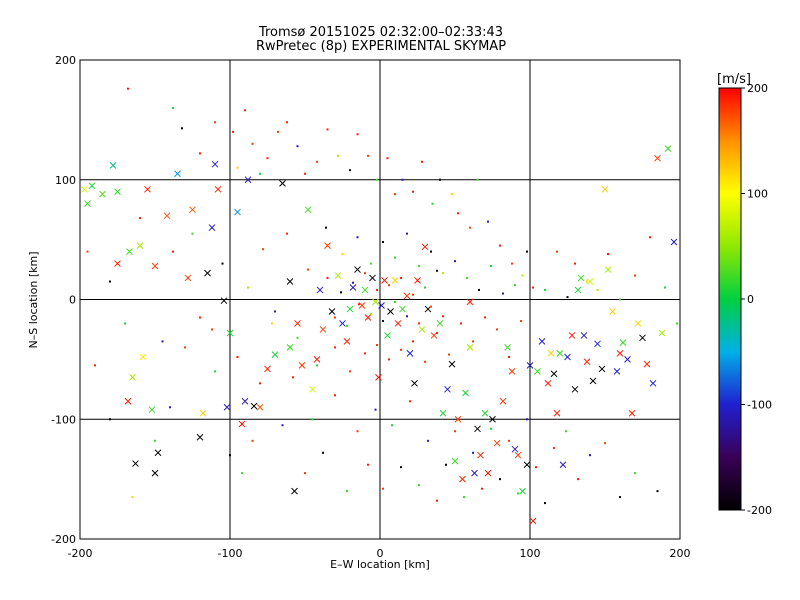 The image size is (800, 600). What do you see at coordinates (730, 299) in the screenshot?
I see `colorbar` at bounding box center [730, 299].